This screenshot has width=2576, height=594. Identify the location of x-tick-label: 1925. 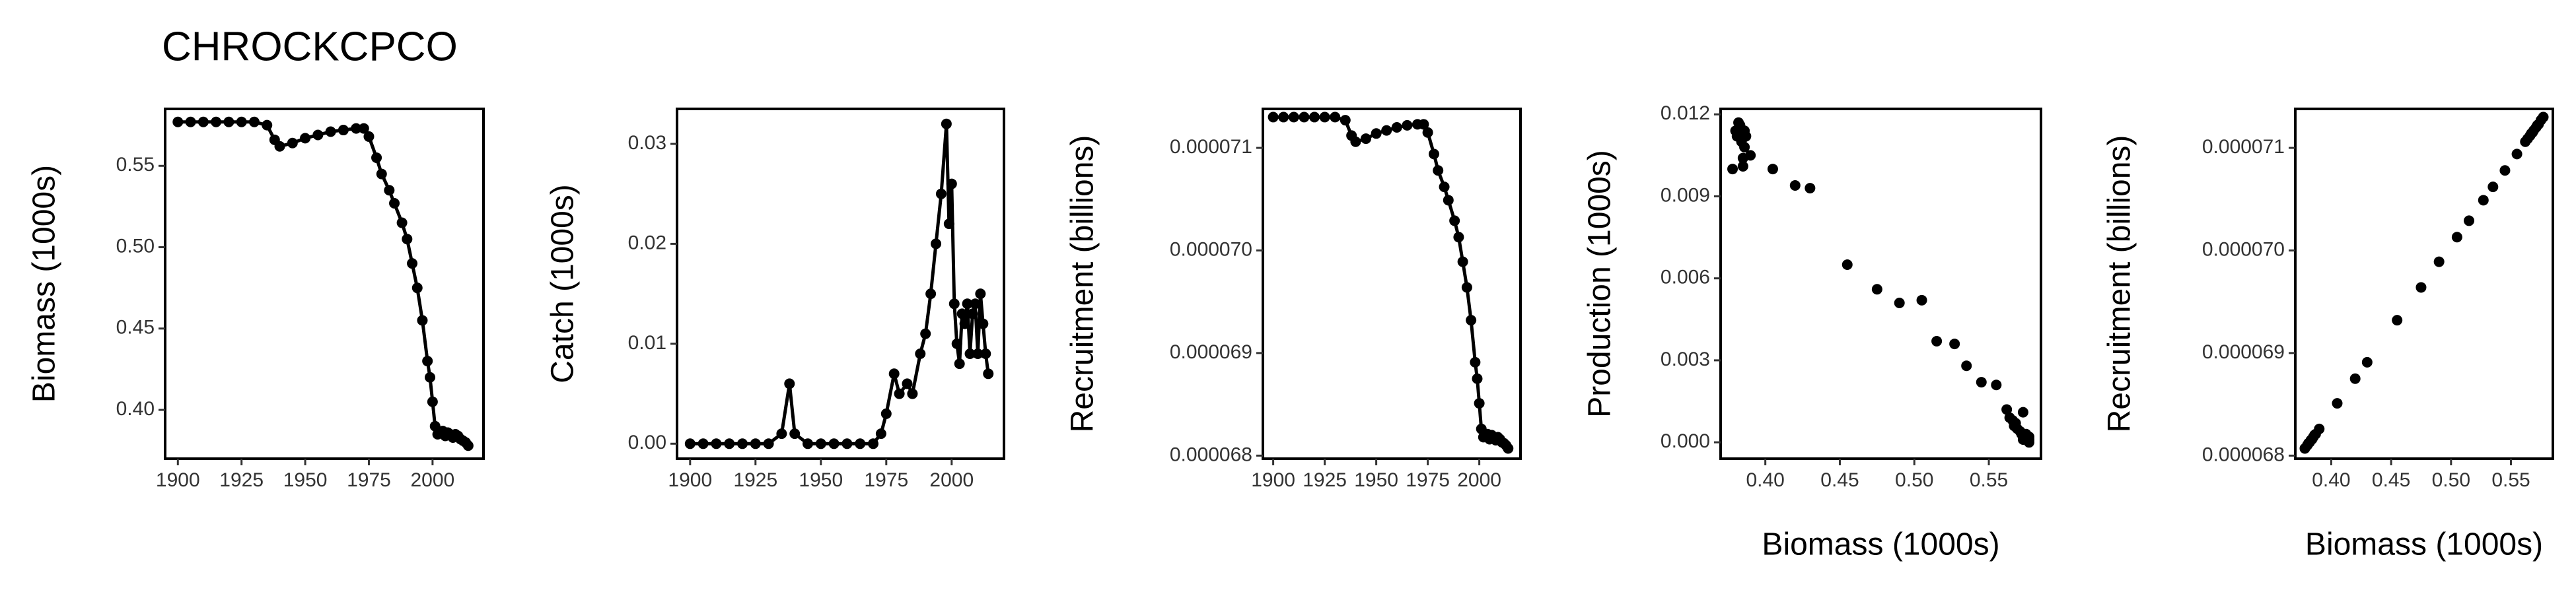
(242, 480).